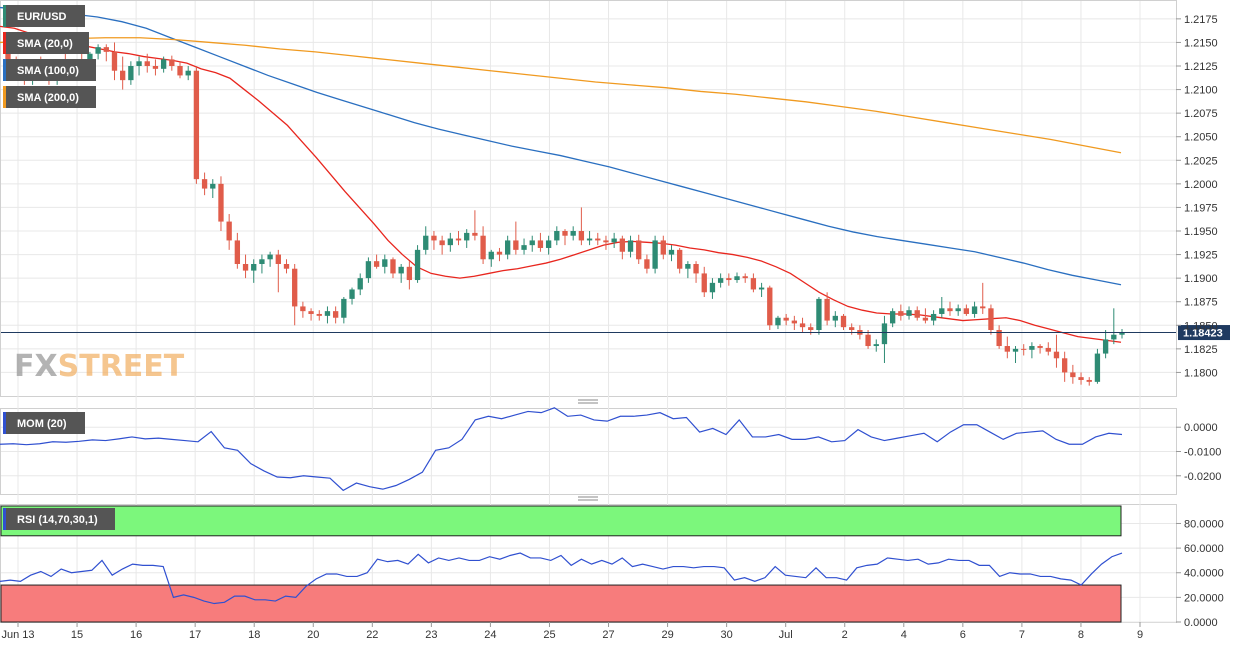 Image resolution: width=1248 pixels, height=647 pixels. Describe the element at coordinates (727, 635) in the screenshot. I see `x-tick-label: 30` at that location.